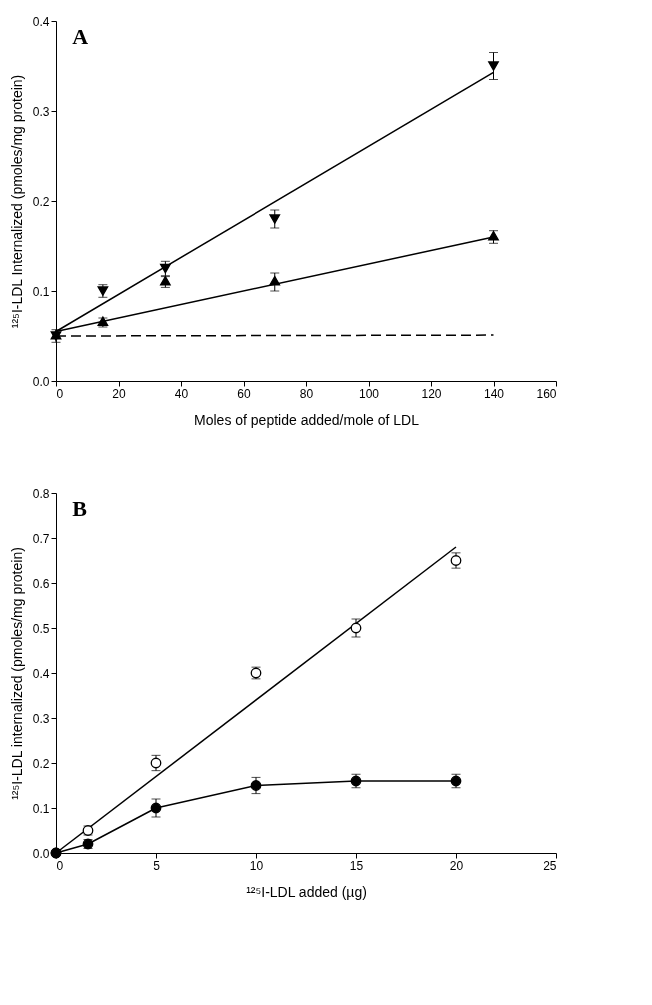 This screenshot has height=1005, width=652. What do you see at coordinates (16, 673) in the screenshot?
I see `y-axis-title: ¹²⁵I-LDL internalized (pmoles/mg protein)` at bounding box center [16, 673].